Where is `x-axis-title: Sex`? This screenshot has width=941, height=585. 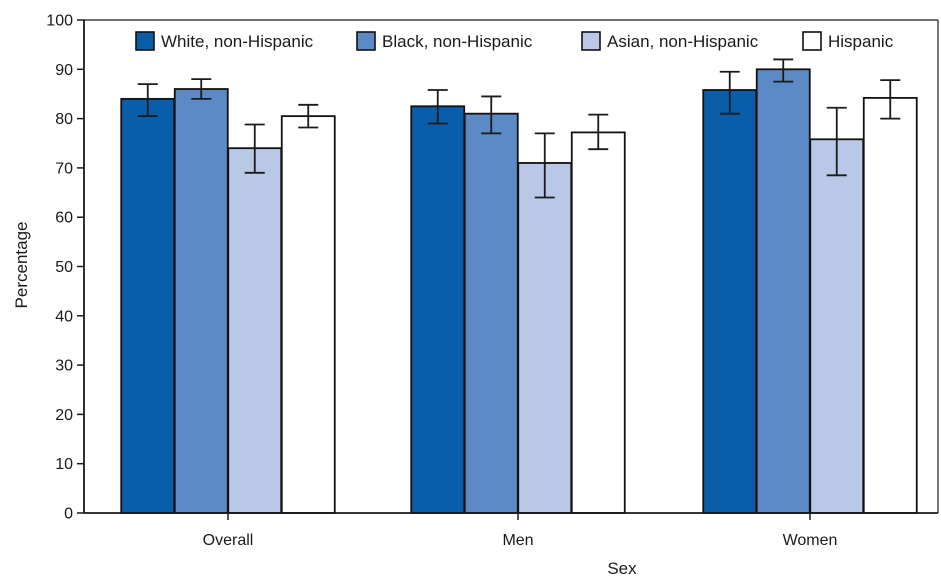 x-axis-title: Sex is located at coordinates (622, 568).